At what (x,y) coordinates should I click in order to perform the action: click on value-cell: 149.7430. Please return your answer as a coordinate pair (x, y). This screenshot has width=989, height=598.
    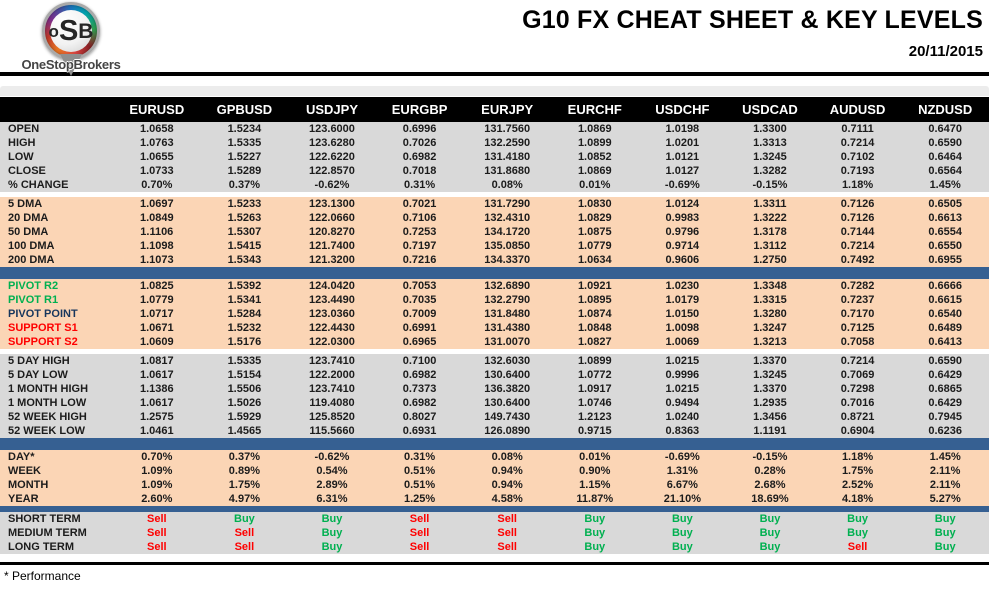
    Looking at the image, I should click on (507, 417).